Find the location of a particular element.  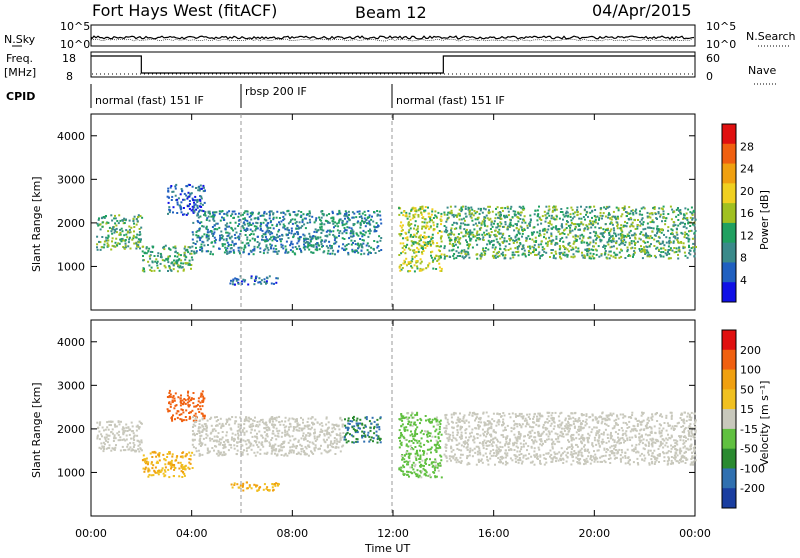

colorbar-swatch is located at coordinates (729, 154).